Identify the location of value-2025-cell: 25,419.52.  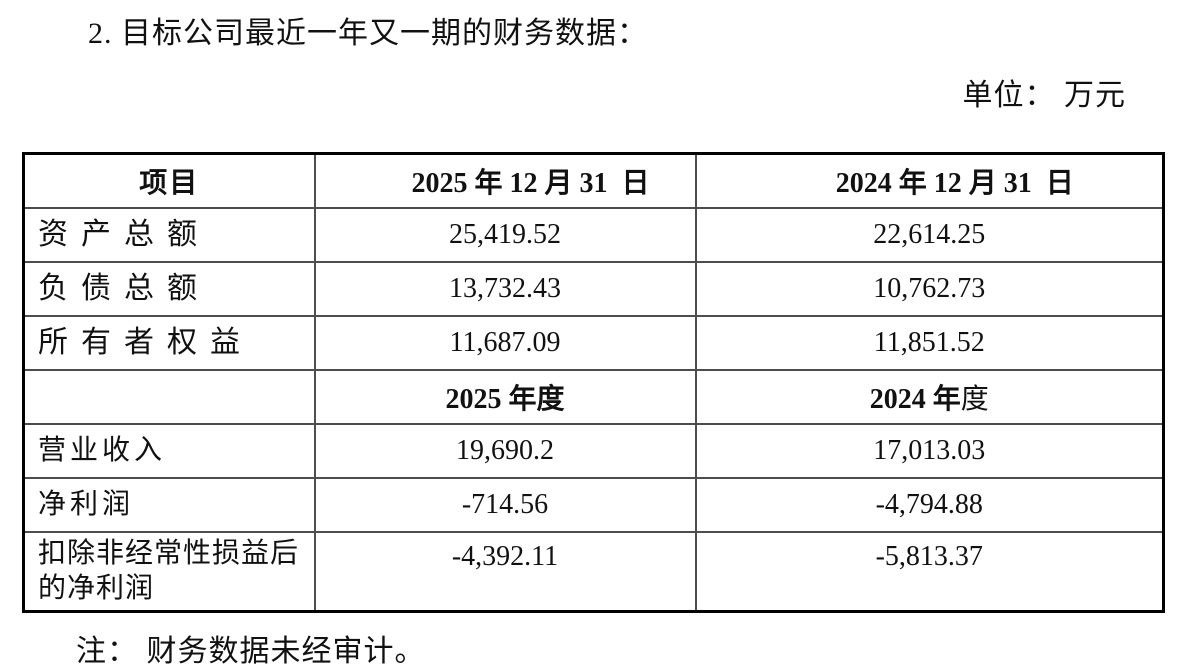
(505, 234).